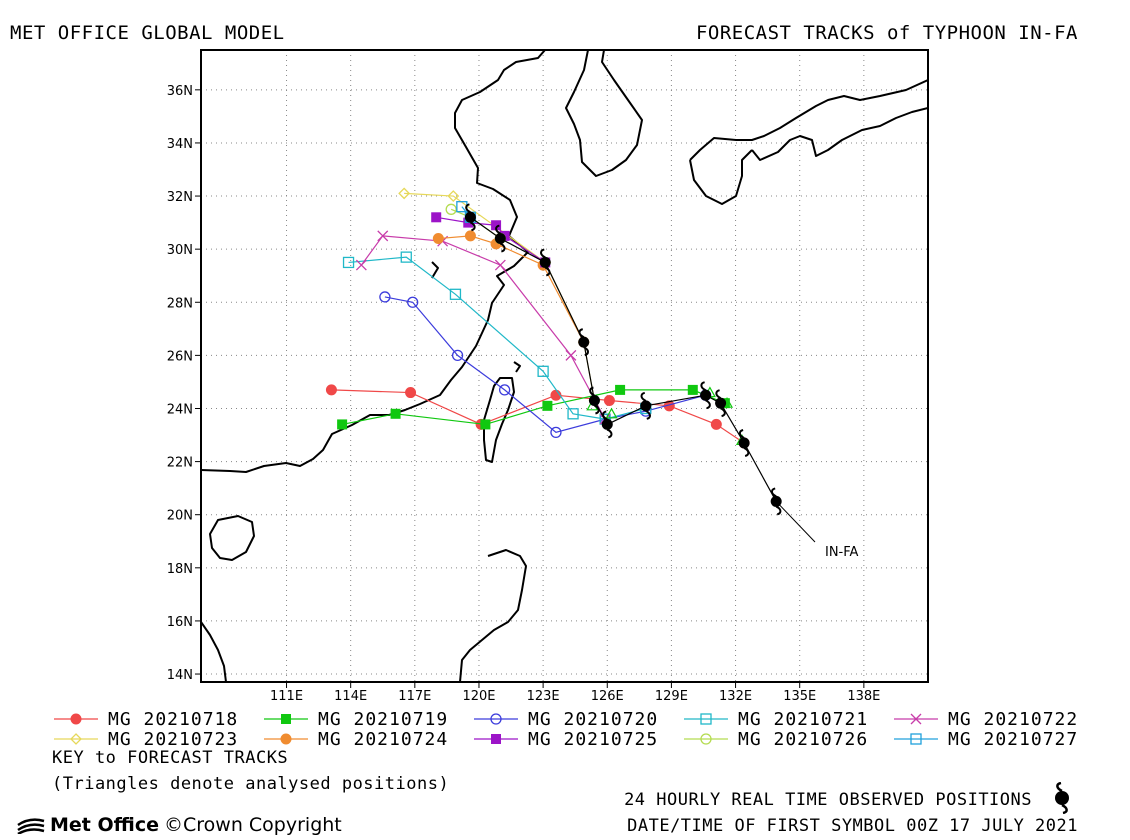 The width and height of the screenshot is (1130, 840). I want to click on legend-label: MG 20210719, so click(383, 719).